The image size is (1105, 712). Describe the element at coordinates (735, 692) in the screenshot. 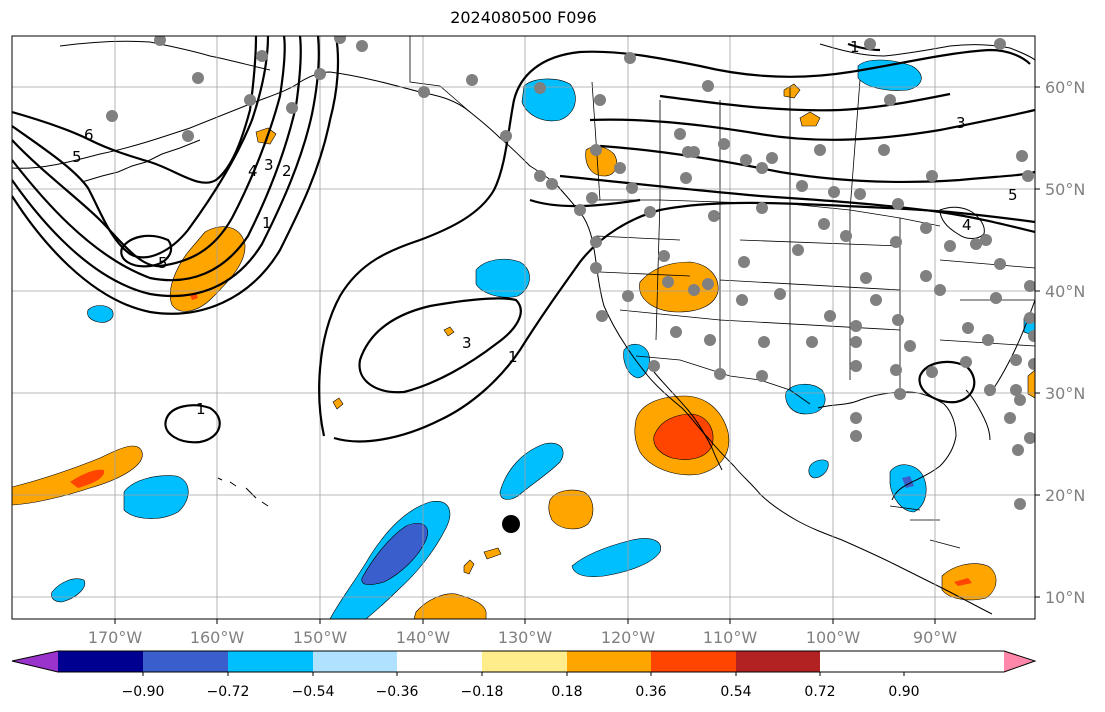

I see `colorbar-tick-label: 0.54` at that location.